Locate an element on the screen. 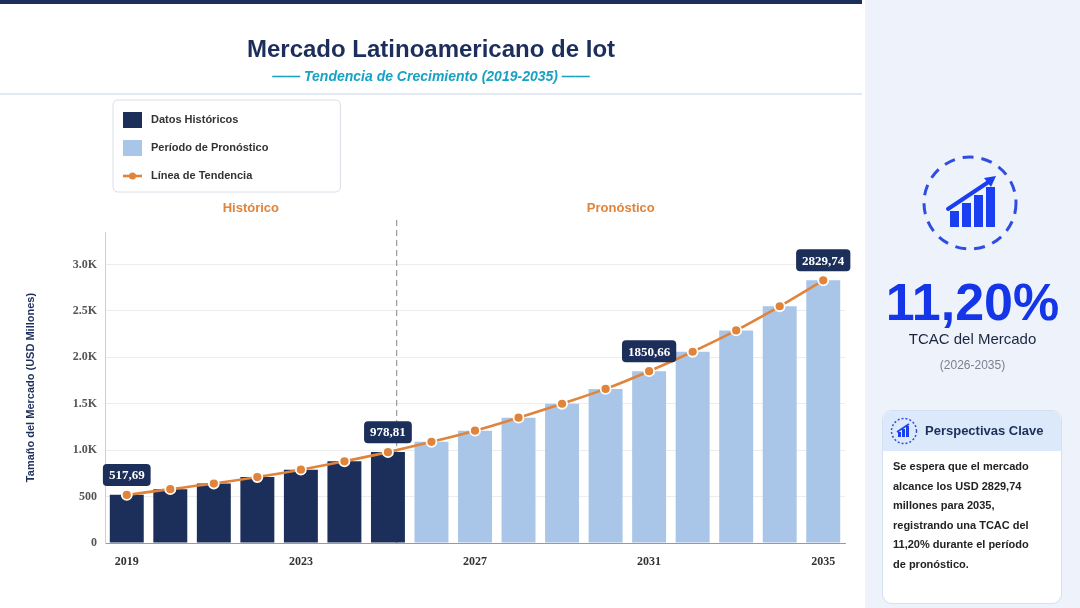 The image size is (1080, 608). text: (2026-2035) is located at coordinates (972, 365).